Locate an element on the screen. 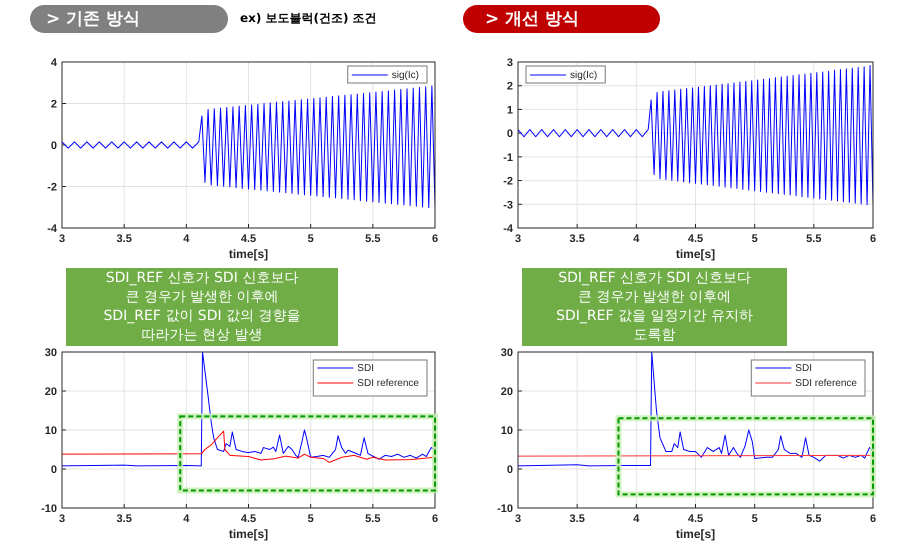 The height and width of the screenshot is (557, 916). text: > 개선 방식 is located at coordinates (561, 19).